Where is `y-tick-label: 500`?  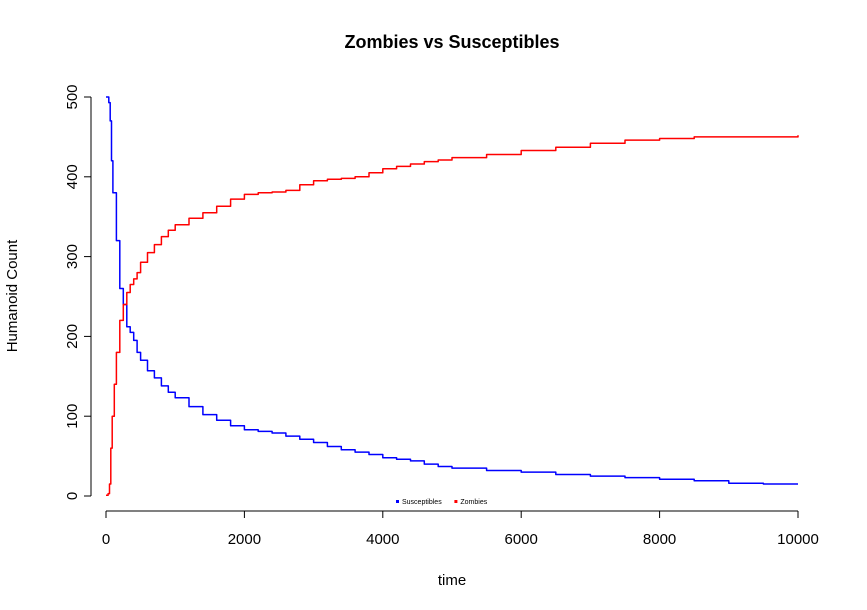
y-tick-label: 500 is located at coordinates (72, 96).